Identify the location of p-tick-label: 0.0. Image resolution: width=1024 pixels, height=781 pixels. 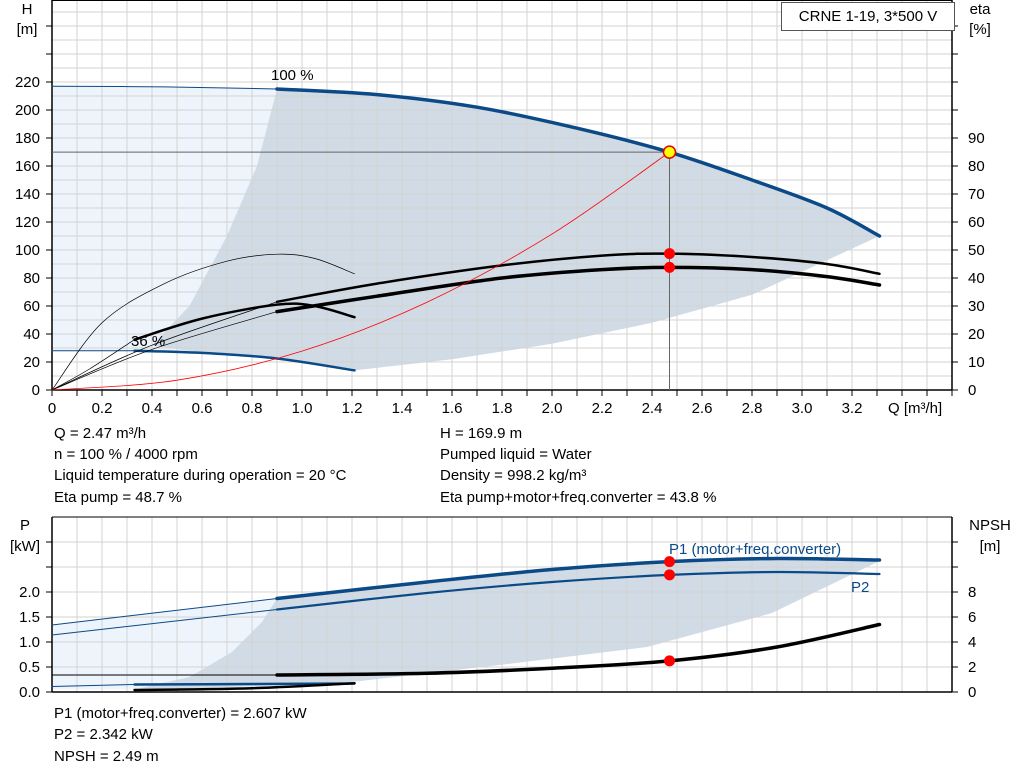
(29, 692).